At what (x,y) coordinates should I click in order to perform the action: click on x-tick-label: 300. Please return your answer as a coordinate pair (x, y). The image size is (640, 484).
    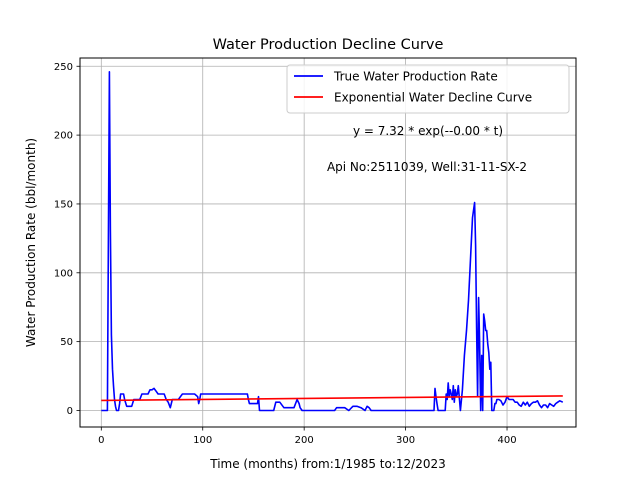
    Looking at the image, I should click on (405, 440).